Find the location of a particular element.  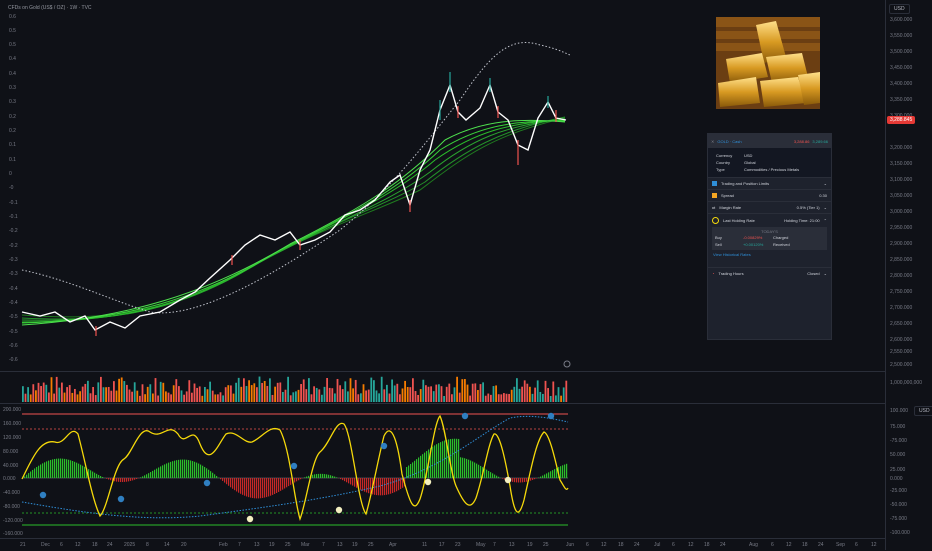

right-tick: 2,650.000 is located at coordinates (901, 324).